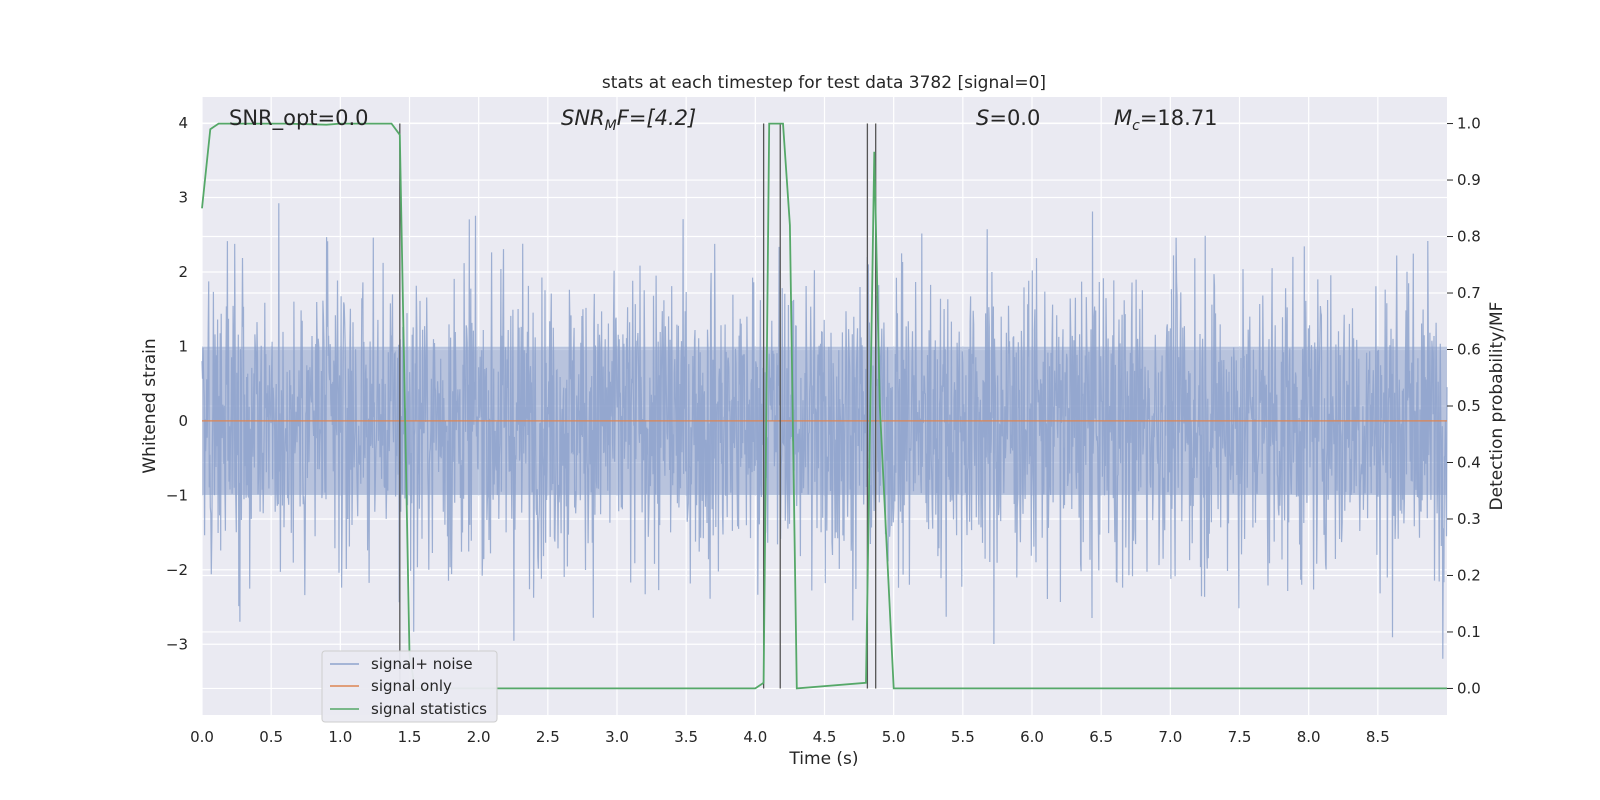 Image resolution: width=1600 pixels, height=800 pixels. What do you see at coordinates (340, 737) in the screenshot?
I see `x-tick-label: 1.0` at bounding box center [340, 737].